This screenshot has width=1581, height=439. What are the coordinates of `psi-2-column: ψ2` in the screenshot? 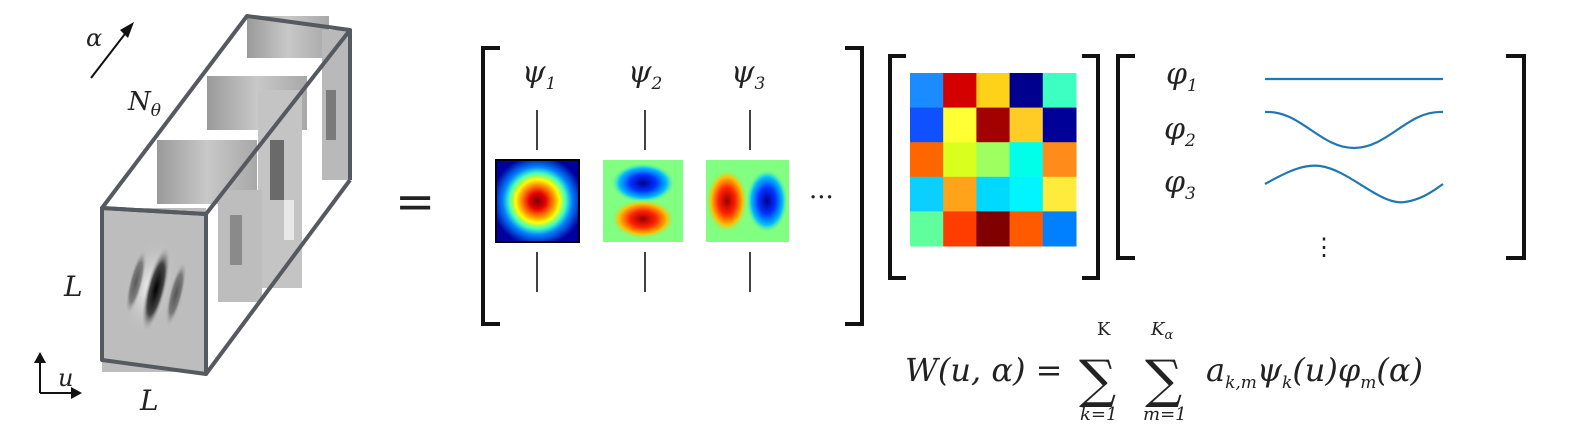 It's located at (643, 173).